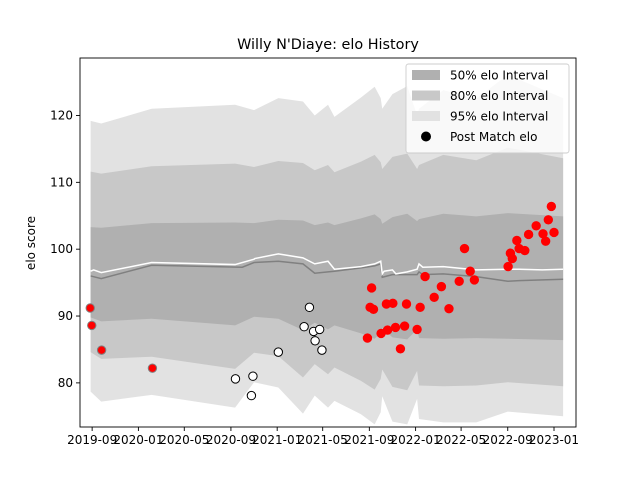 The height and width of the screenshot is (480, 640). Describe the element at coordinates (231, 440) in the screenshot. I see `x-tick-label: 2020-09` at that location.